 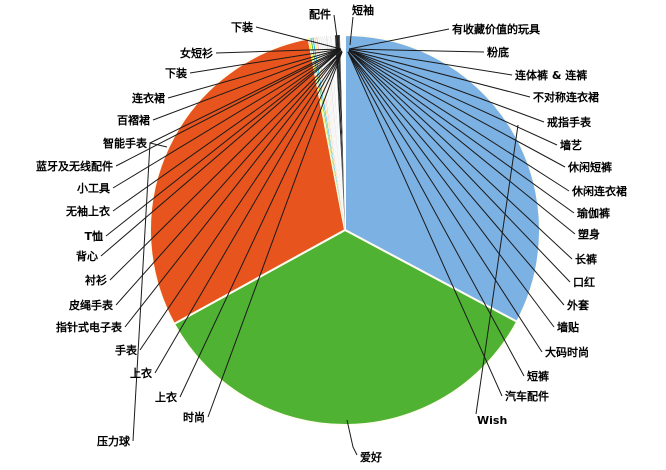 What do you see at coordinates (93, 188) in the screenshot?
I see `slice-label: 小工具` at bounding box center [93, 188].